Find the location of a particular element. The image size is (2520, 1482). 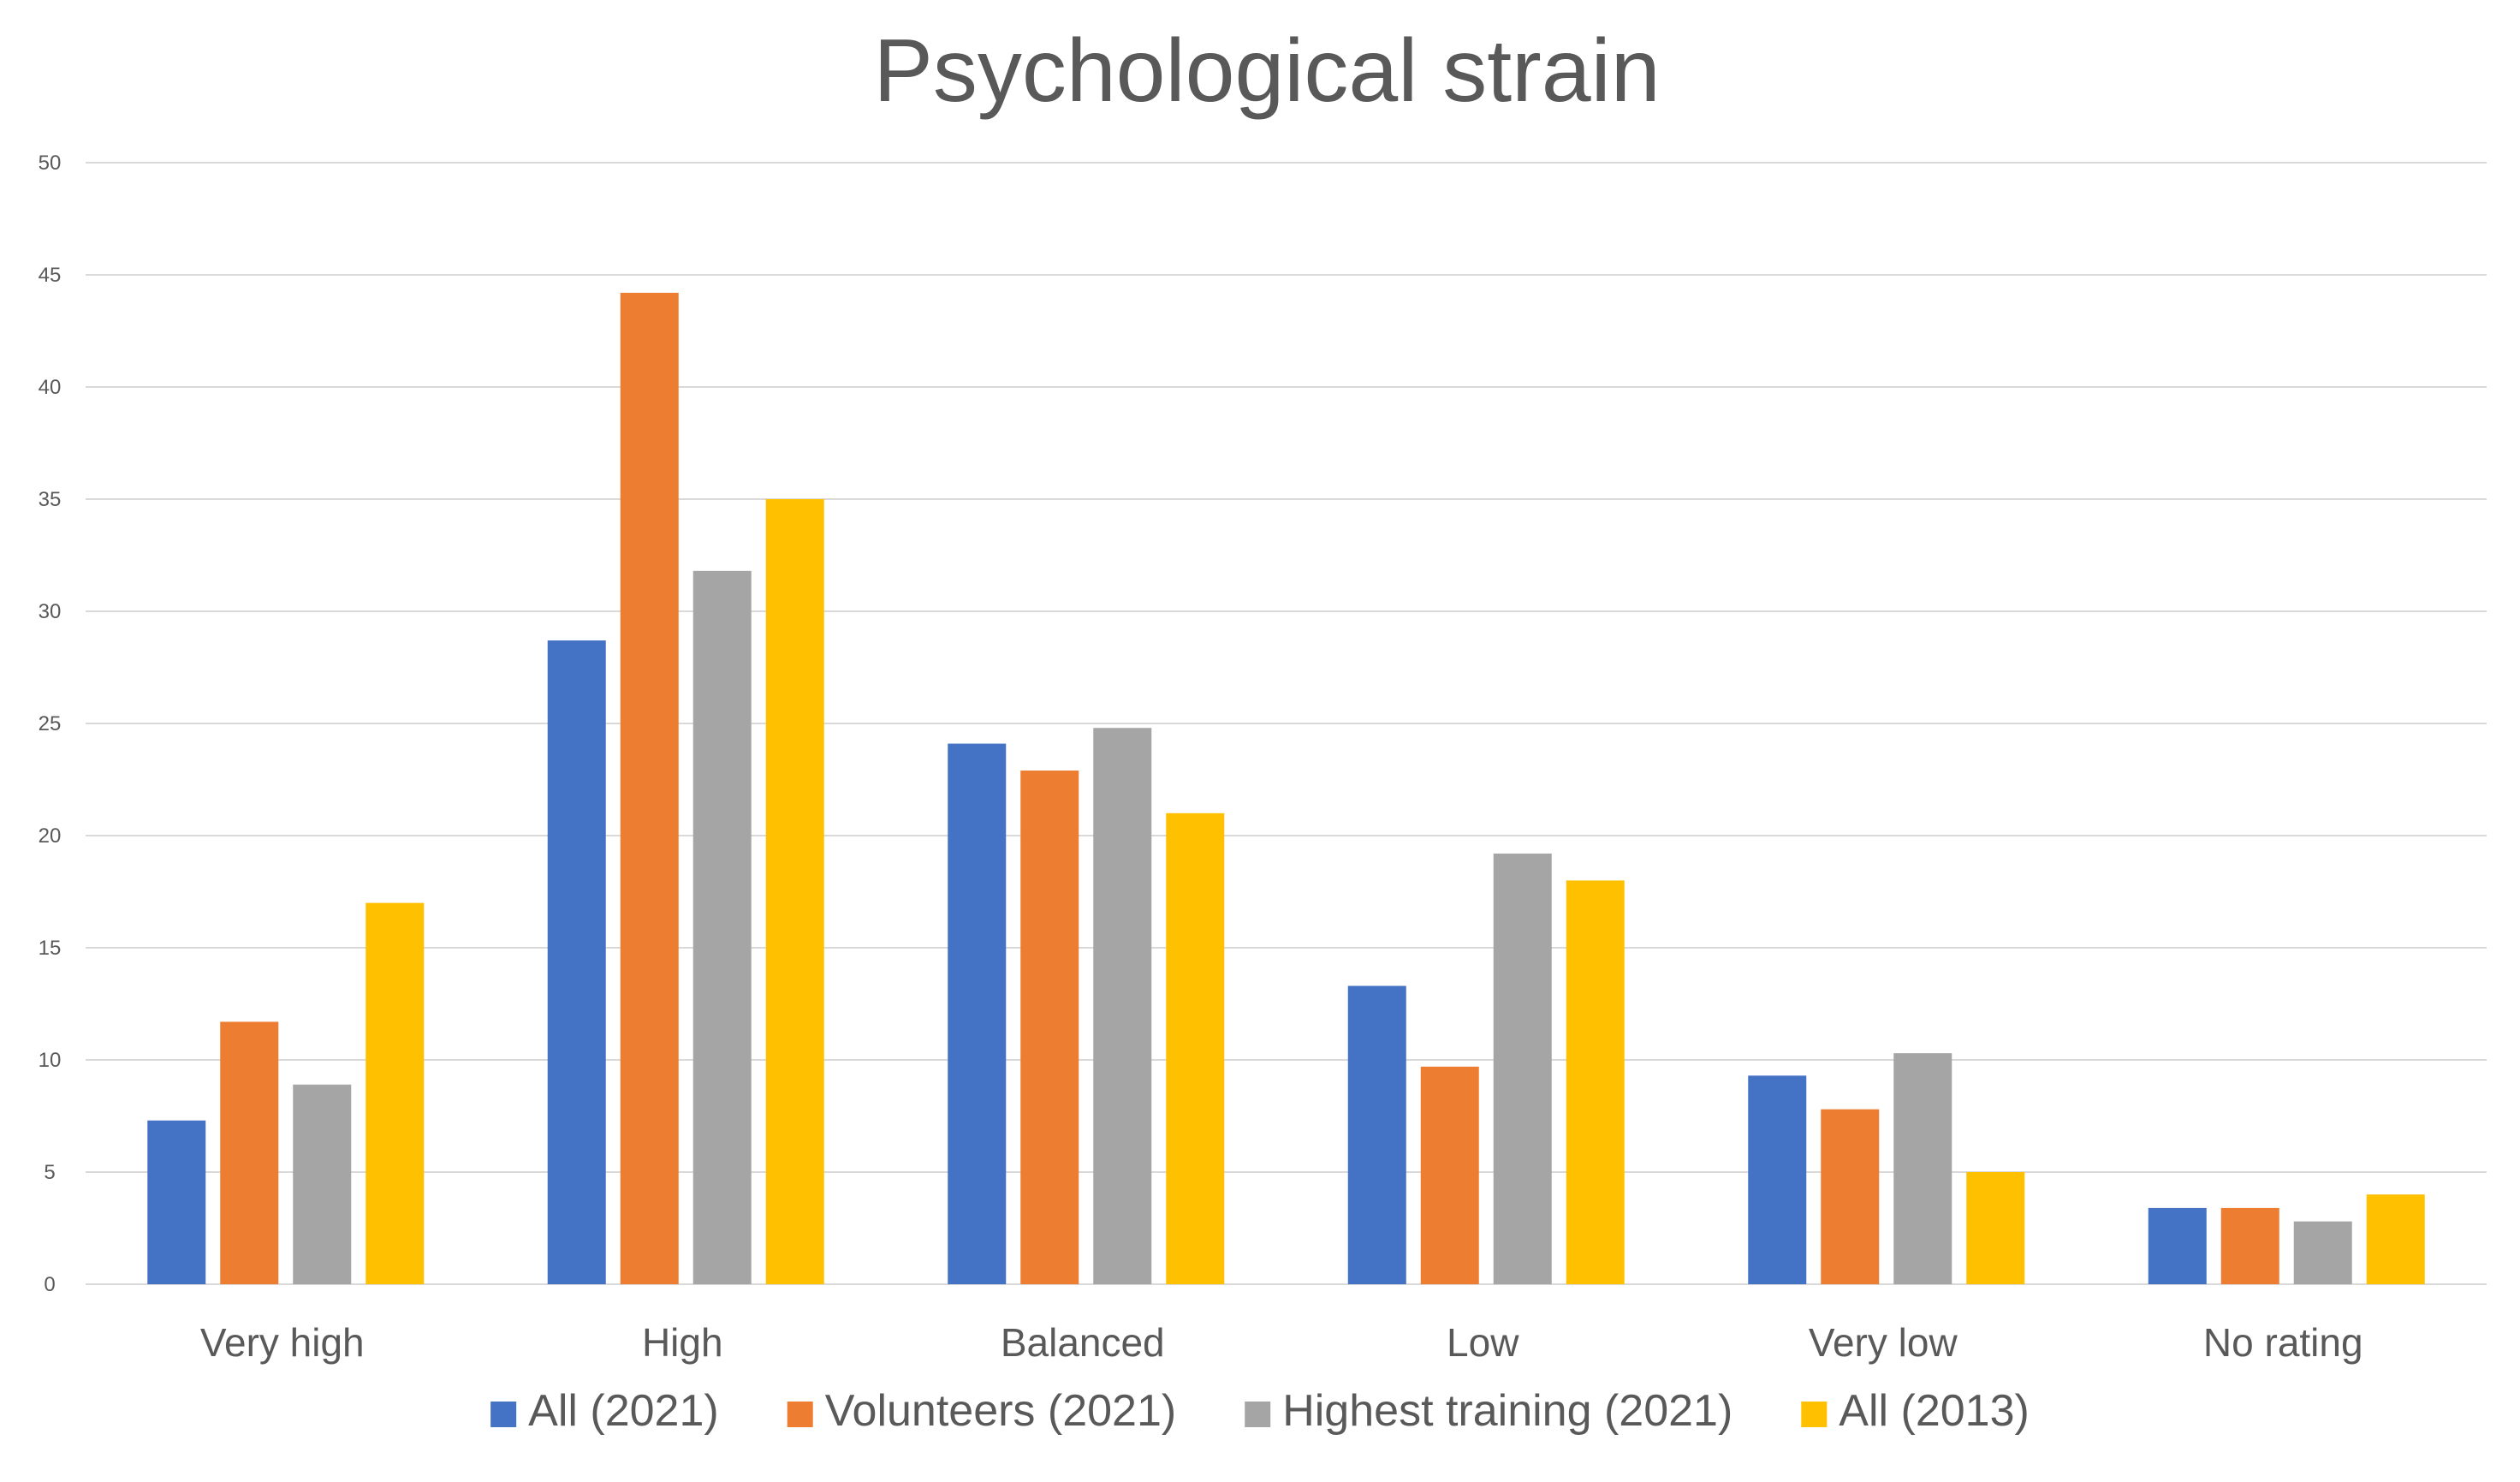

x-tick-label: High is located at coordinates (682, 1342).